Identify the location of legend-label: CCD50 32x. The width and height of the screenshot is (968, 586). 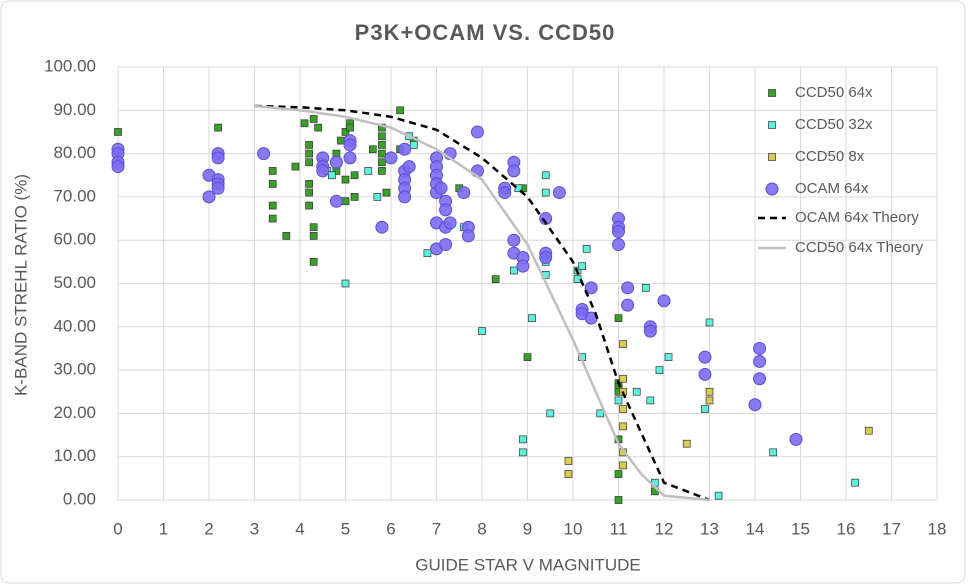
(834, 124).